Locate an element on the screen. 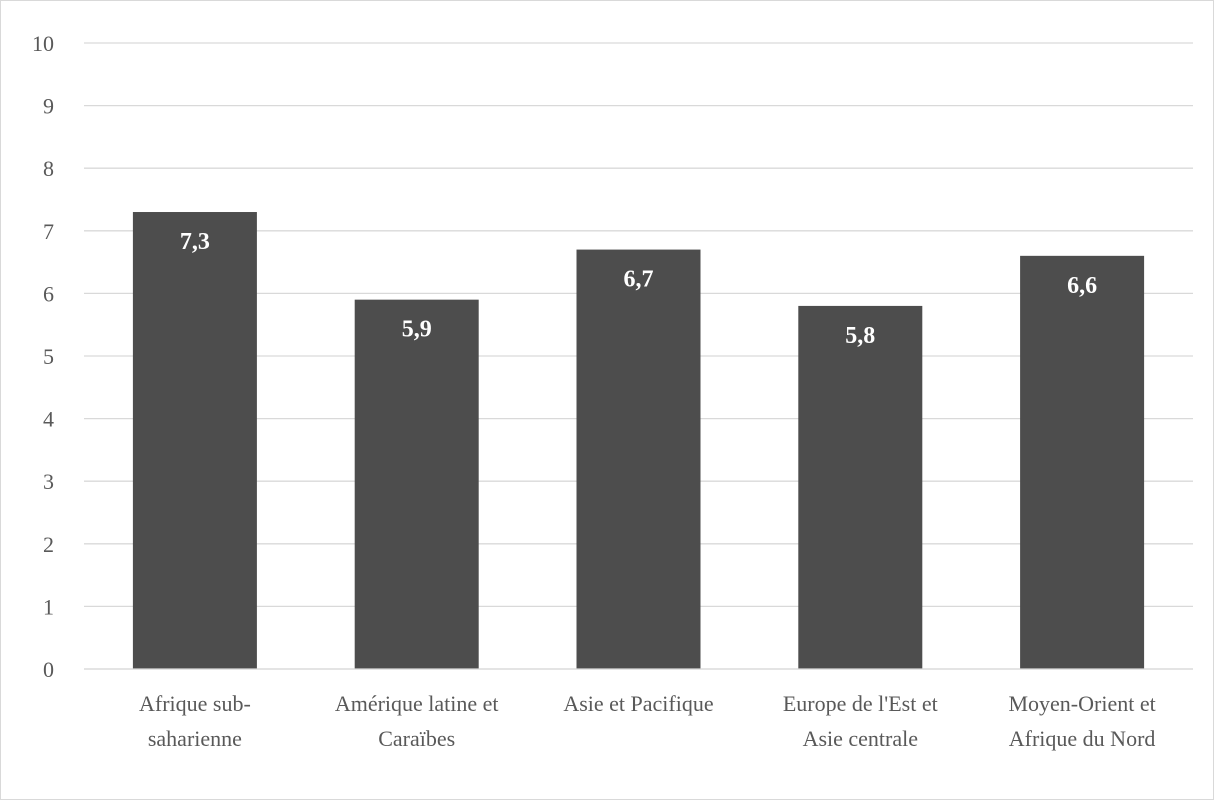 This screenshot has width=1216, height=800. x-category-label-line: Afrique sub- is located at coordinates (195, 703).